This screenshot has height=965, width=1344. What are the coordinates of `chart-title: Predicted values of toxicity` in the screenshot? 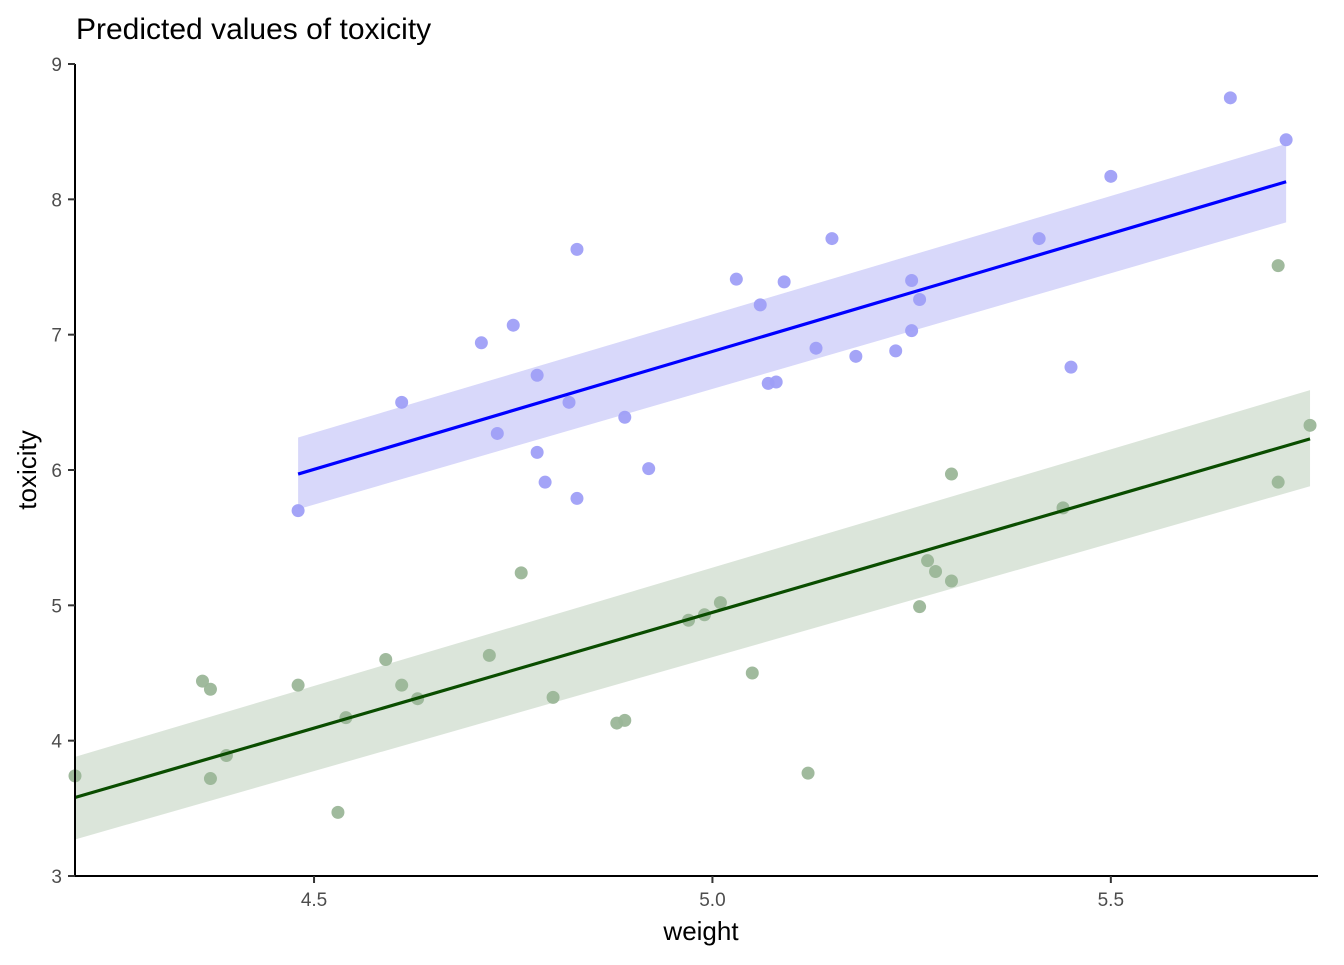 It's located at (253, 29).